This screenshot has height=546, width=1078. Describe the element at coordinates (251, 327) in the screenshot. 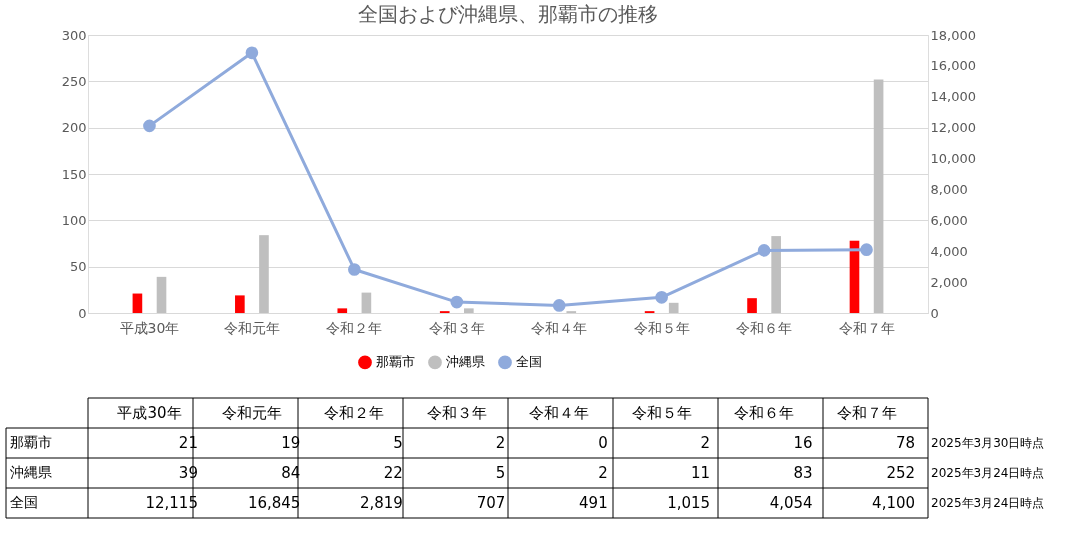

I see `x-tick-label: 令和元年` at that location.